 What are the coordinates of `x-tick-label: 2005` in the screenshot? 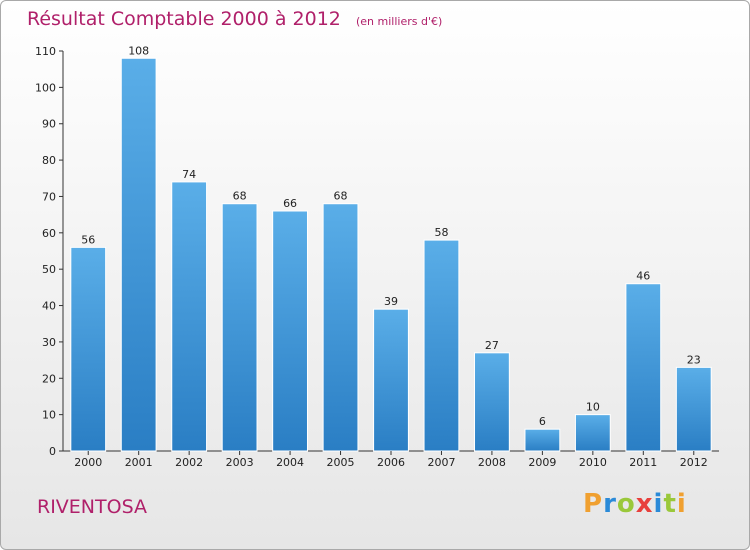 It's located at (341, 462).